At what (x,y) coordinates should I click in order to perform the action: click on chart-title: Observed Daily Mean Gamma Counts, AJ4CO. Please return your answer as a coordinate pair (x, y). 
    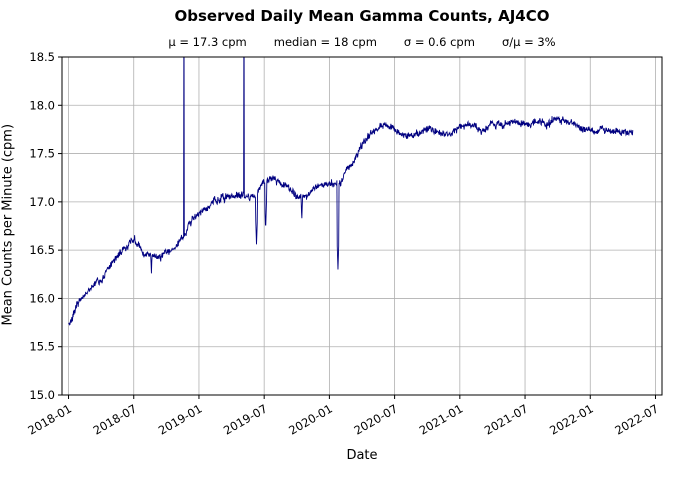
    Looking at the image, I should click on (362, 16).